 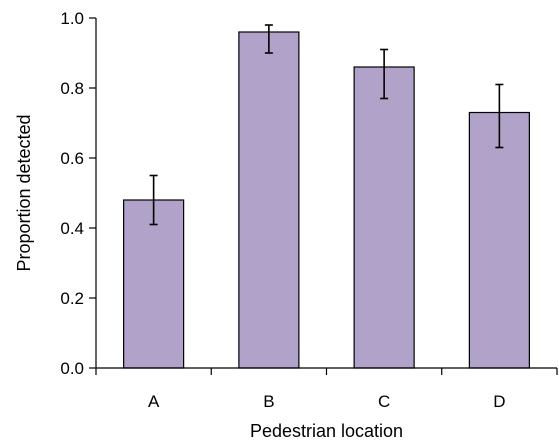 I want to click on bar-B, so click(x=269, y=200).